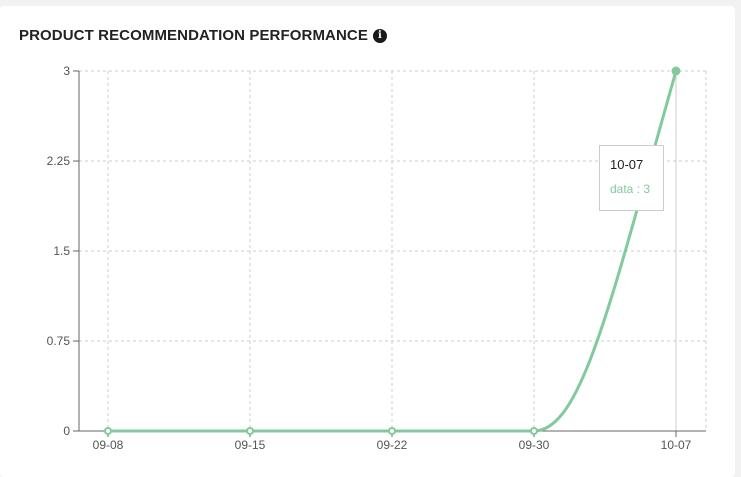 The height and width of the screenshot is (477, 741). I want to click on x-tick-label: 09-15, so click(250, 445).